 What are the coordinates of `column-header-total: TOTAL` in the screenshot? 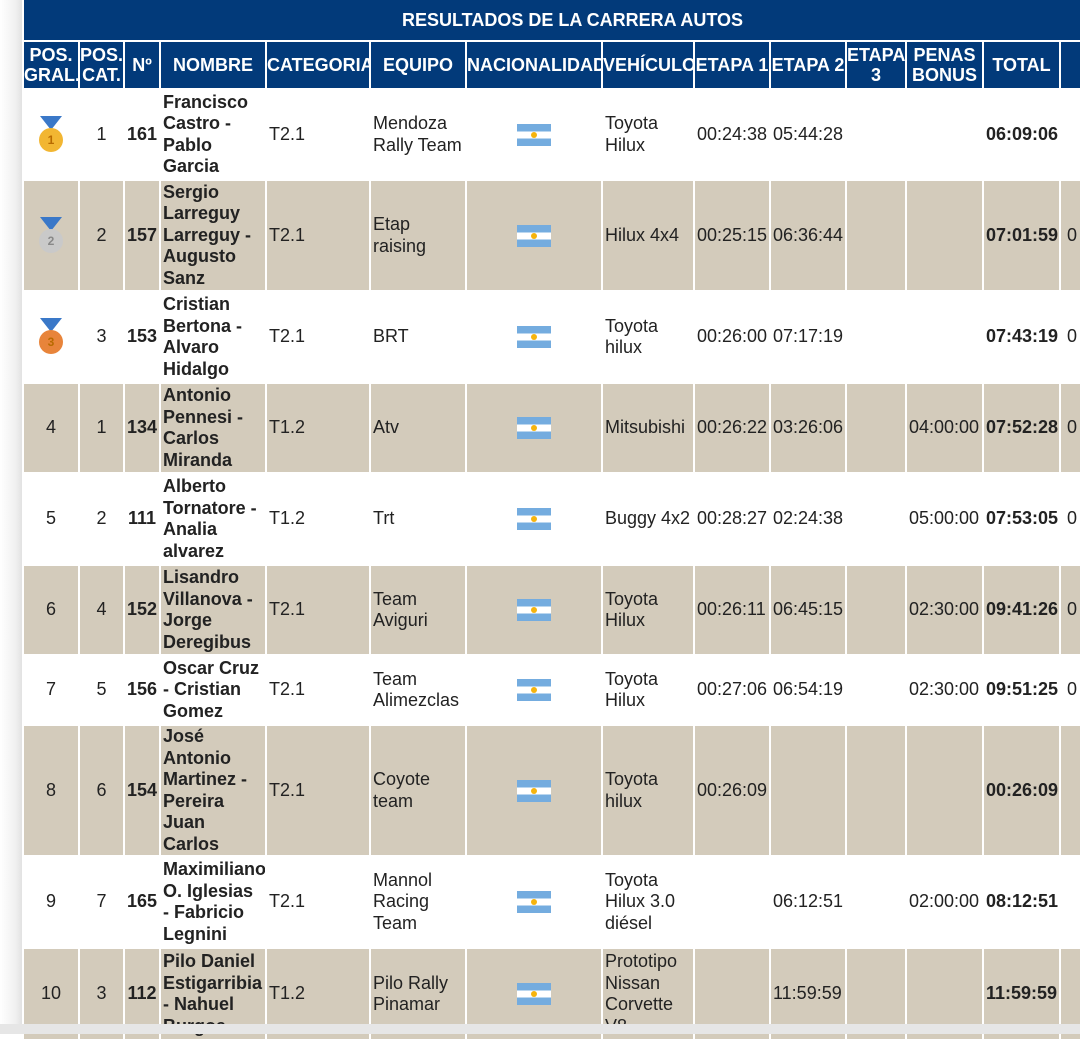 It's located at (1021, 65).